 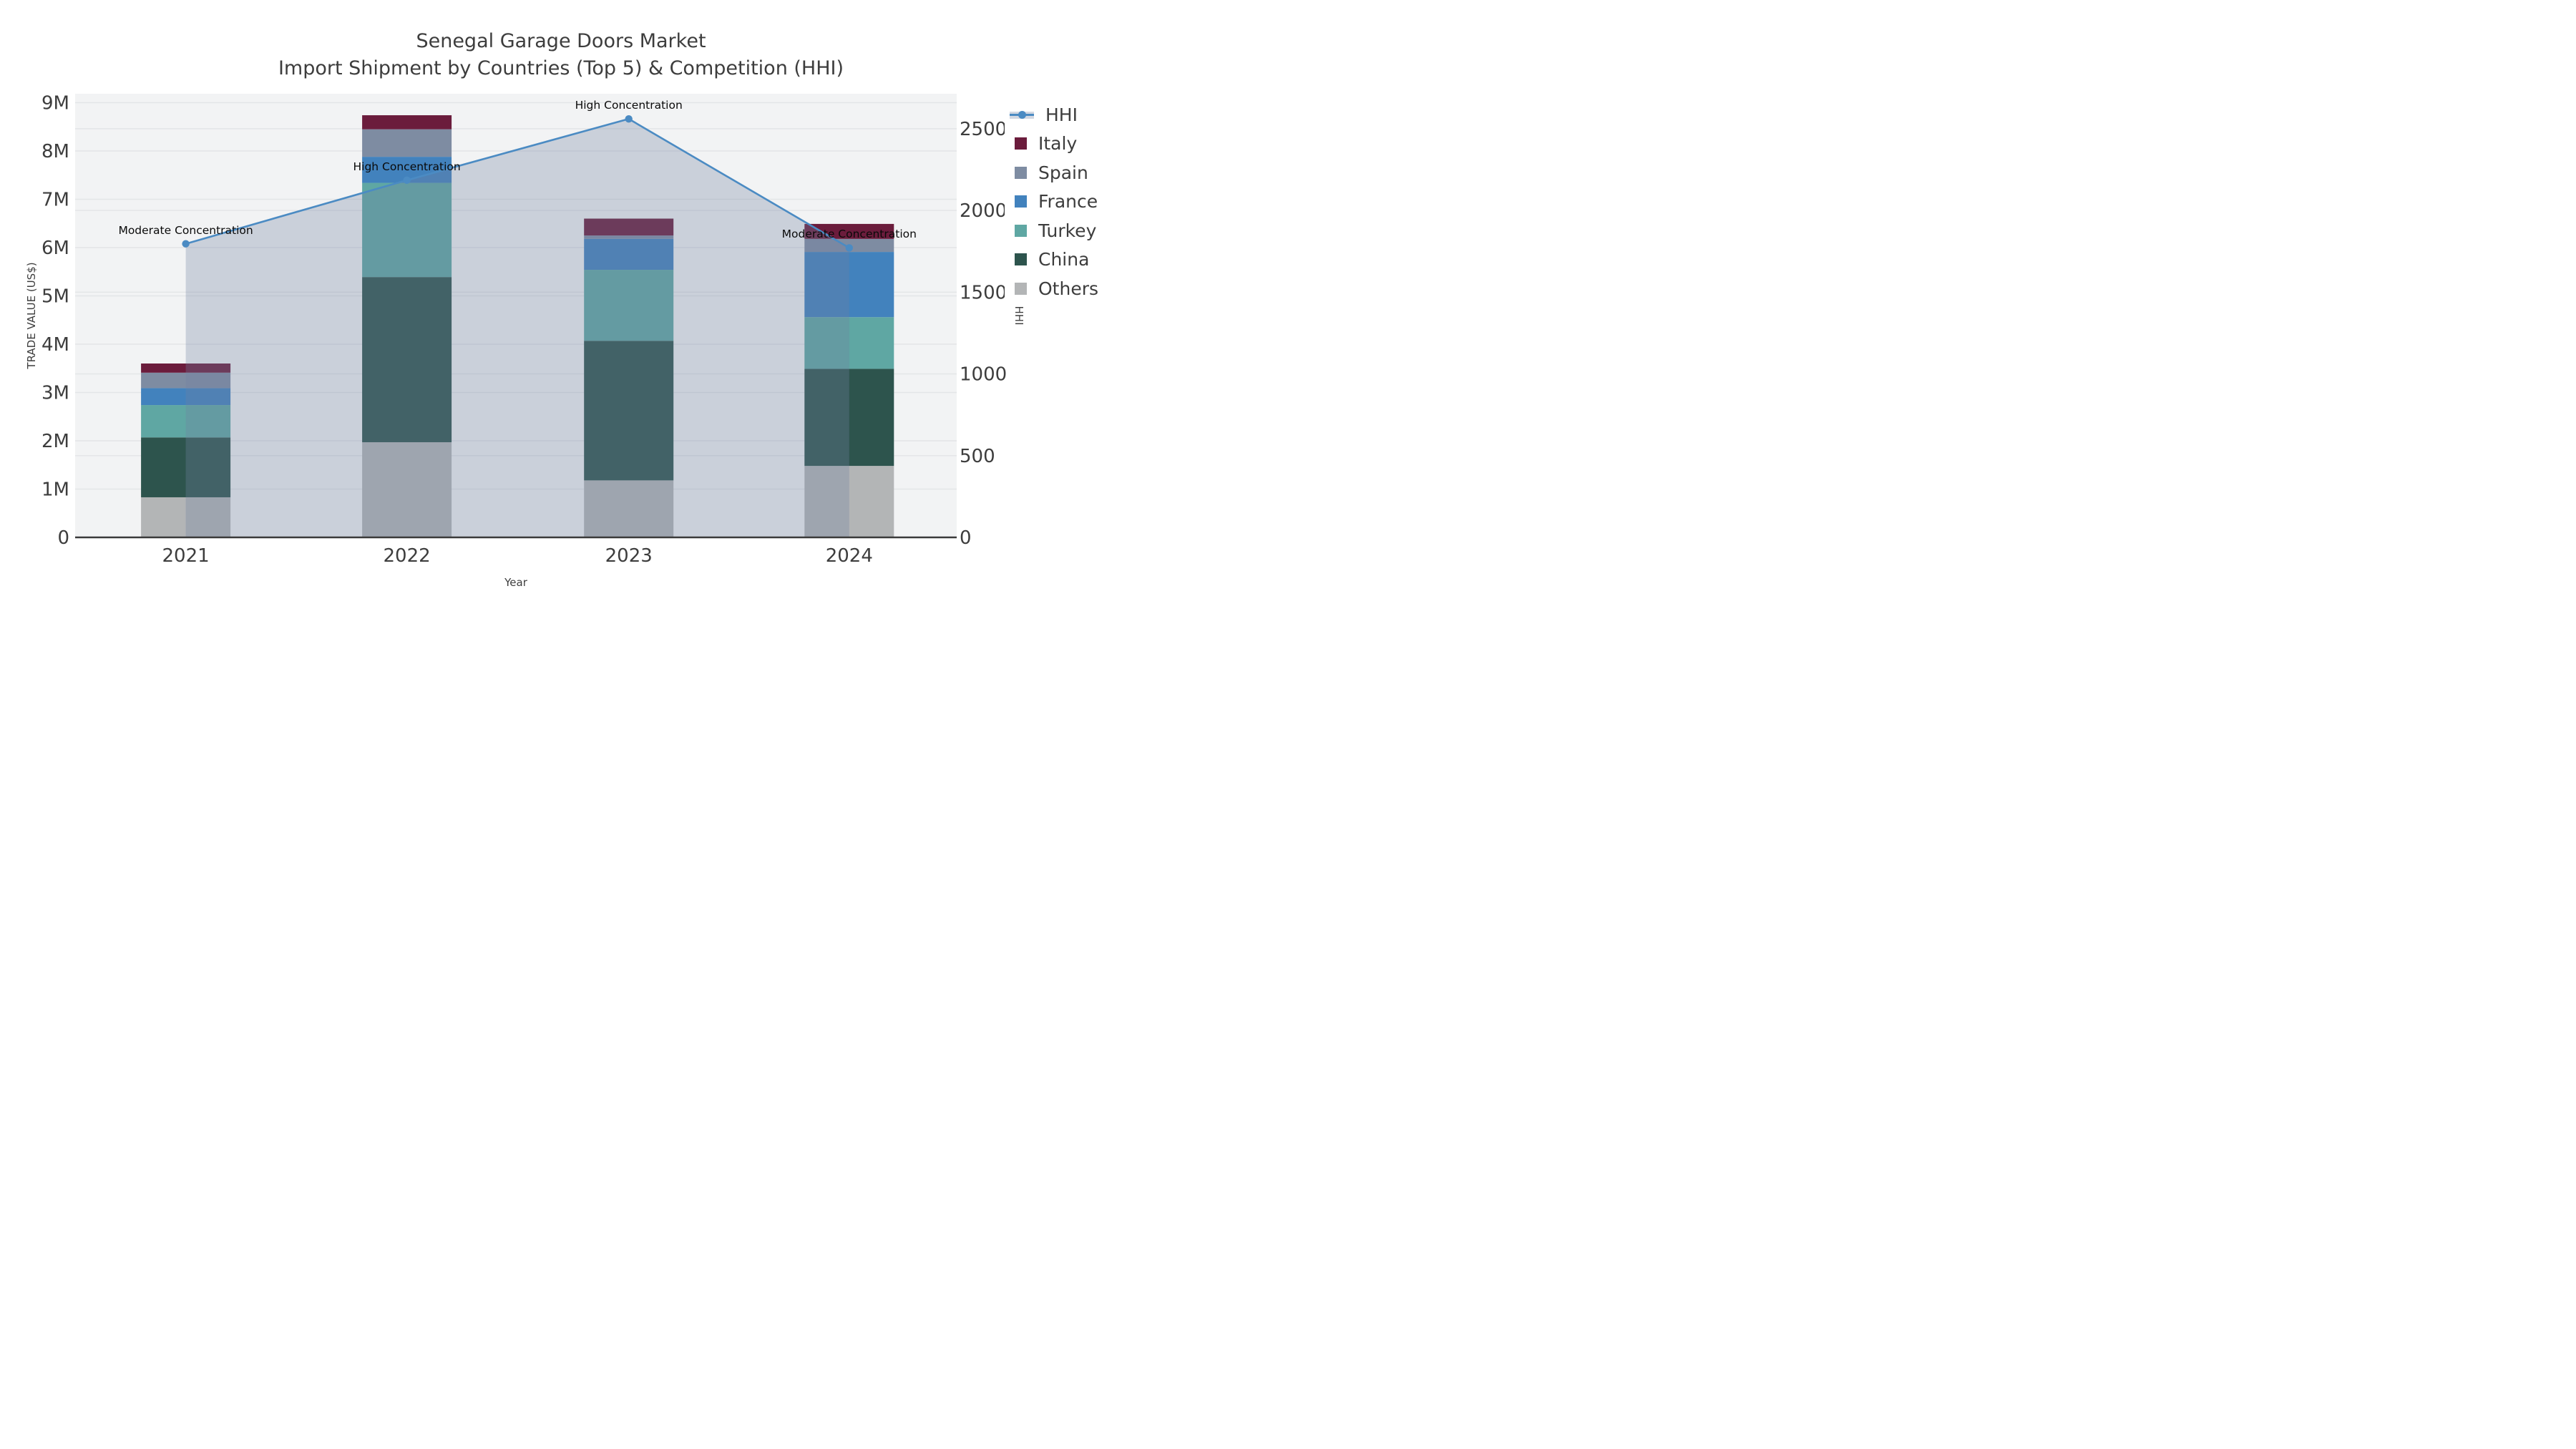 I want to click on legend-swatch-china-icon, so click(x=1021, y=259).